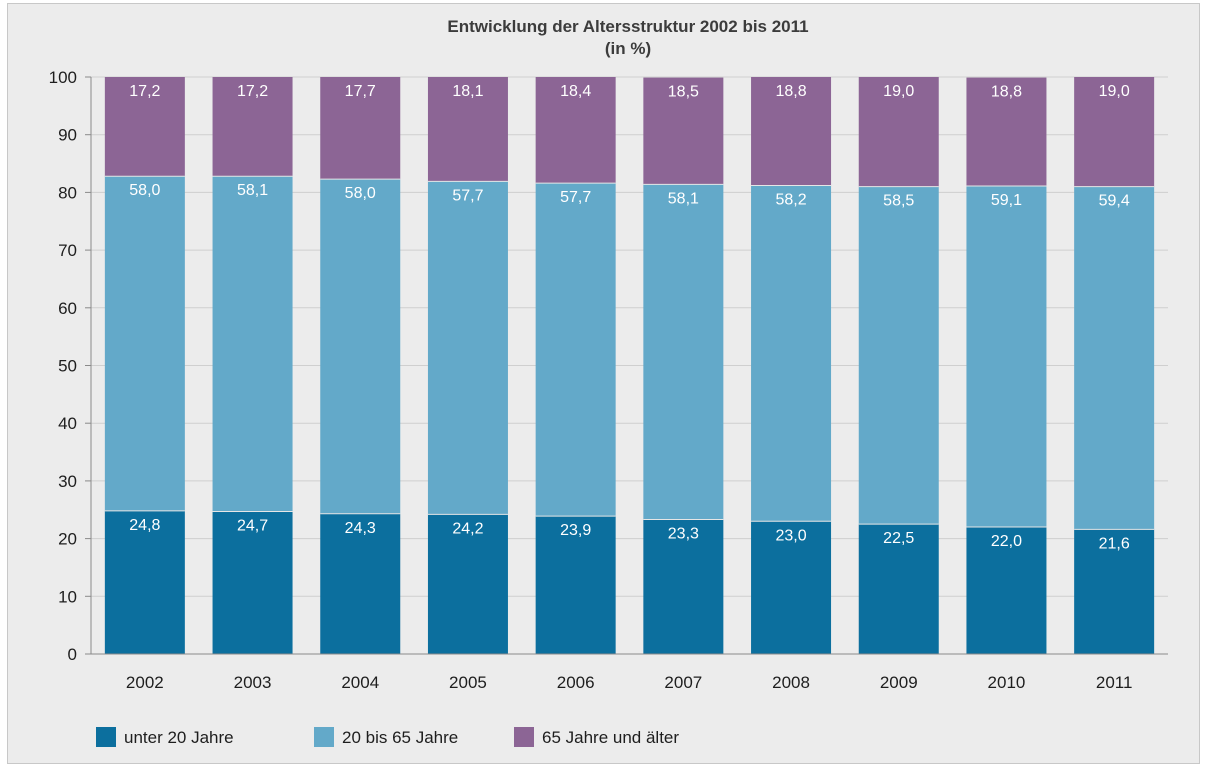 The height and width of the screenshot is (767, 1206). Describe the element at coordinates (67, 135) in the screenshot. I see `y-tick-label: 90` at that location.